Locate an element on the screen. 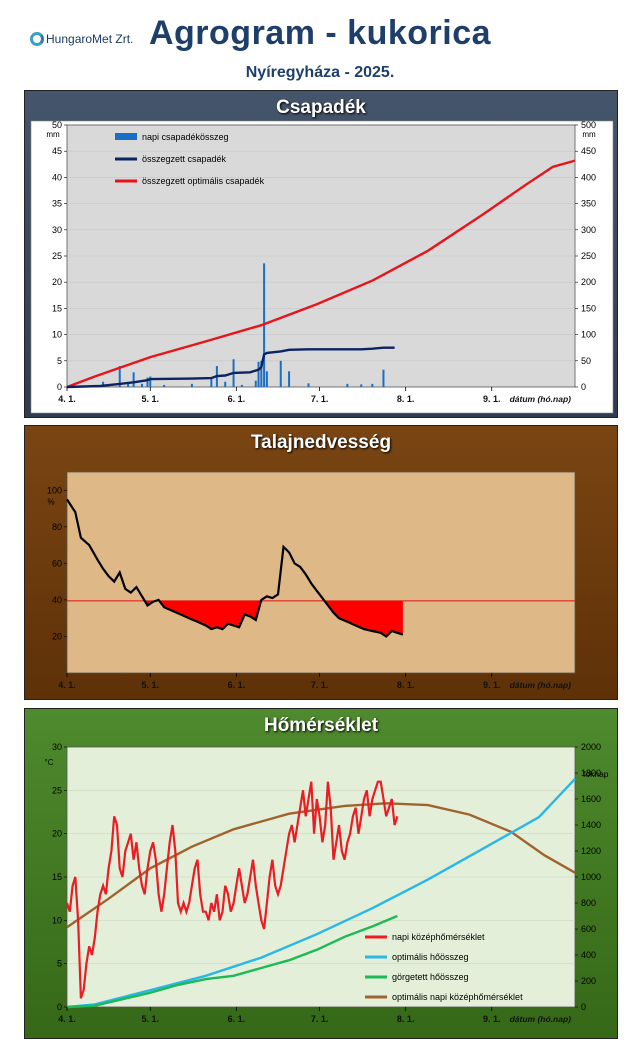  y-right-tick-label: 1800 is located at coordinates (591, 773).